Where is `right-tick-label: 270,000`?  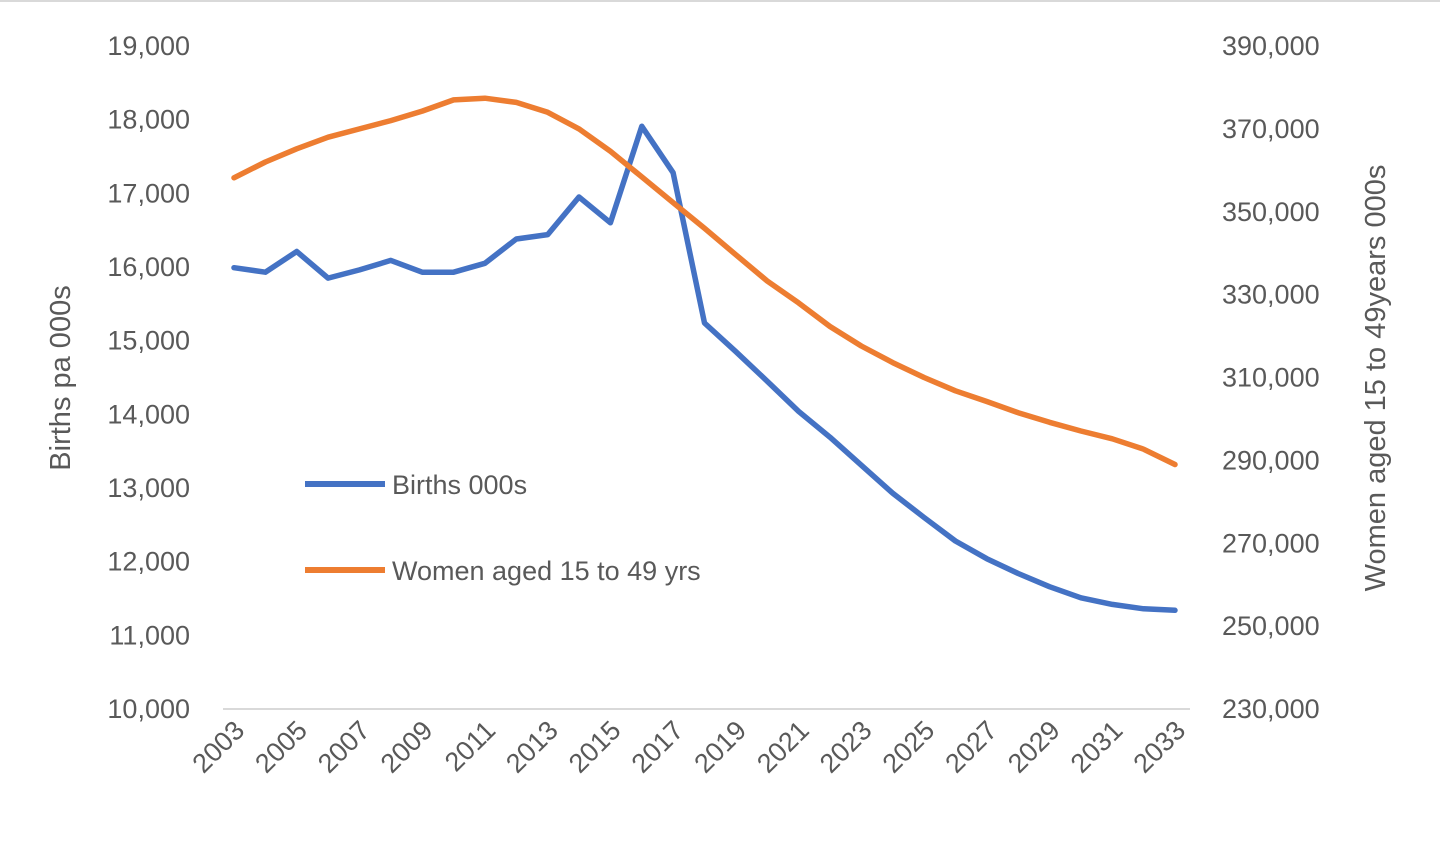 right-tick-label: 270,000 is located at coordinates (1271, 543).